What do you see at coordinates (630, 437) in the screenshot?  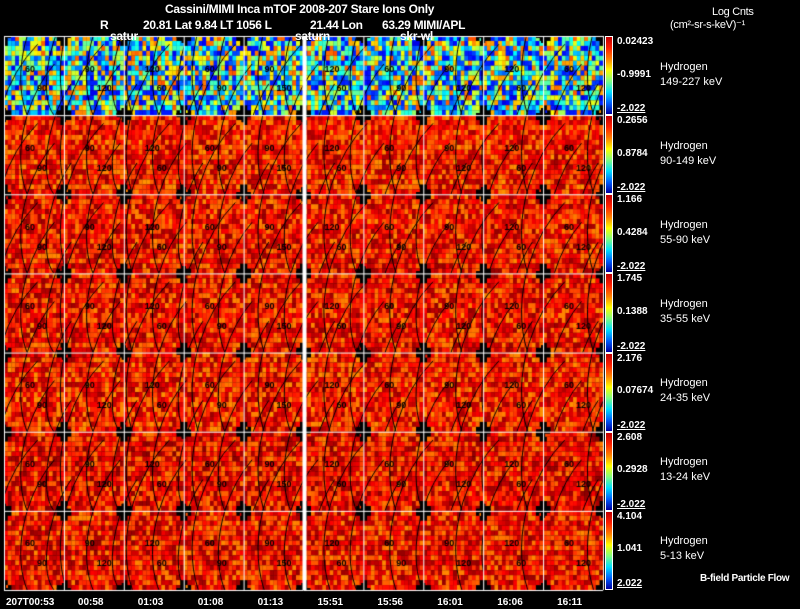 I see `colorbar-max: 2.608` at bounding box center [630, 437].